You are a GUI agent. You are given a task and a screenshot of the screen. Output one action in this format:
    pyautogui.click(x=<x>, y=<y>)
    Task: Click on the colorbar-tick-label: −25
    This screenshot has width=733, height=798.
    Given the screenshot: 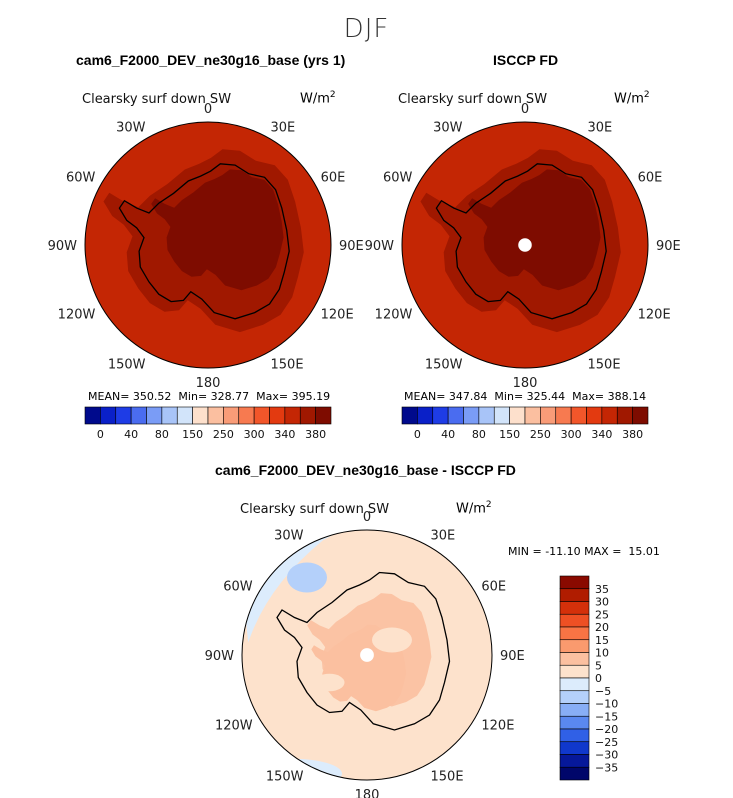 What is the action you would take?
    pyautogui.click(x=606, y=742)
    